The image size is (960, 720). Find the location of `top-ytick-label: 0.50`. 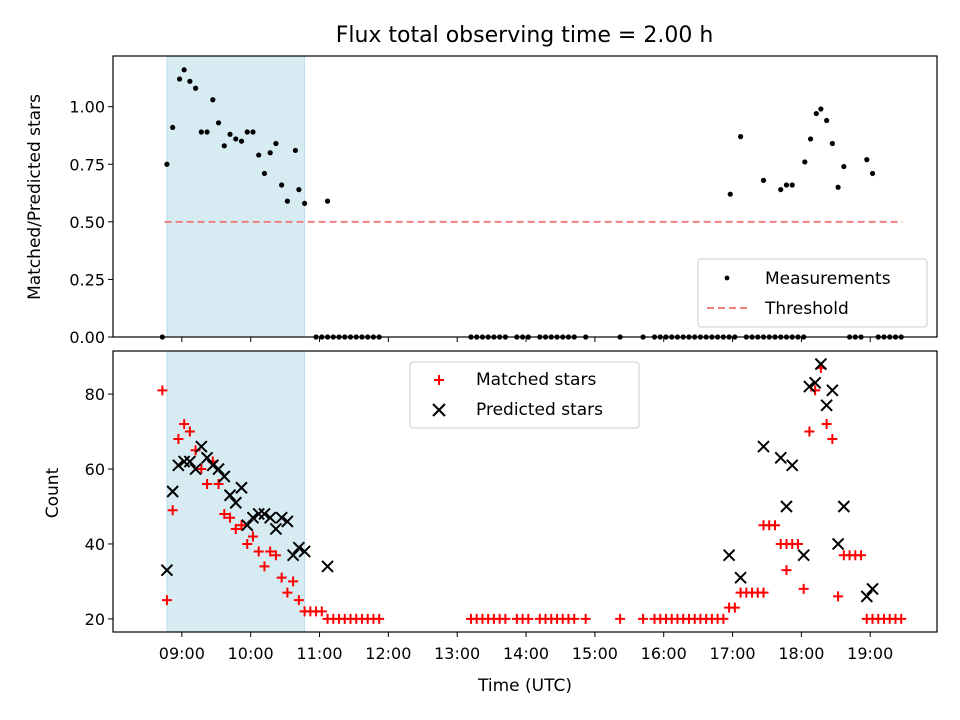

top-ytick-label: 0.50 is located at coordinates (87, 222).